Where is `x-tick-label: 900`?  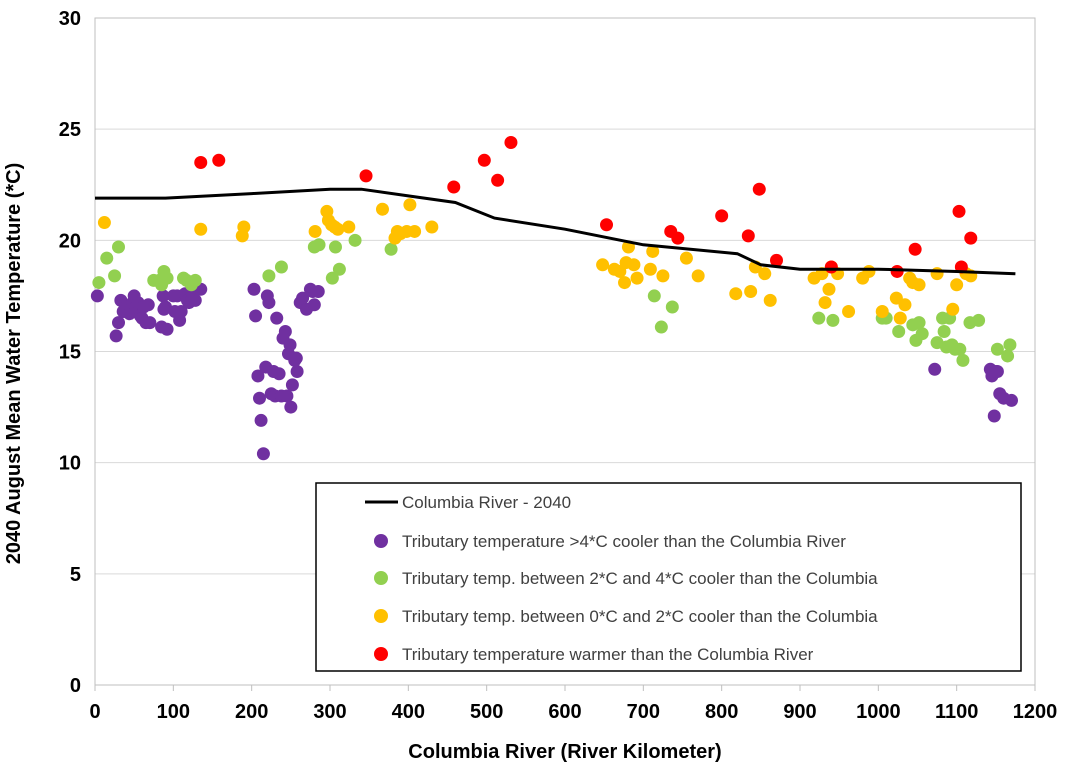
x-tick-label: 900 is located at coordinates (799, 712).